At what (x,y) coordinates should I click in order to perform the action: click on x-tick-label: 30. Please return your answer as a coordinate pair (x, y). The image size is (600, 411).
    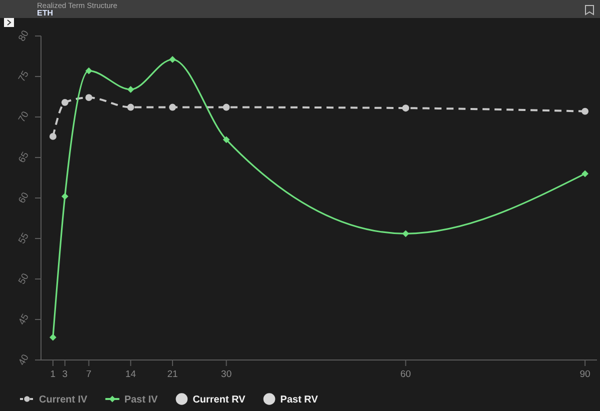
    Looking at the image, I should click on (226, 374).